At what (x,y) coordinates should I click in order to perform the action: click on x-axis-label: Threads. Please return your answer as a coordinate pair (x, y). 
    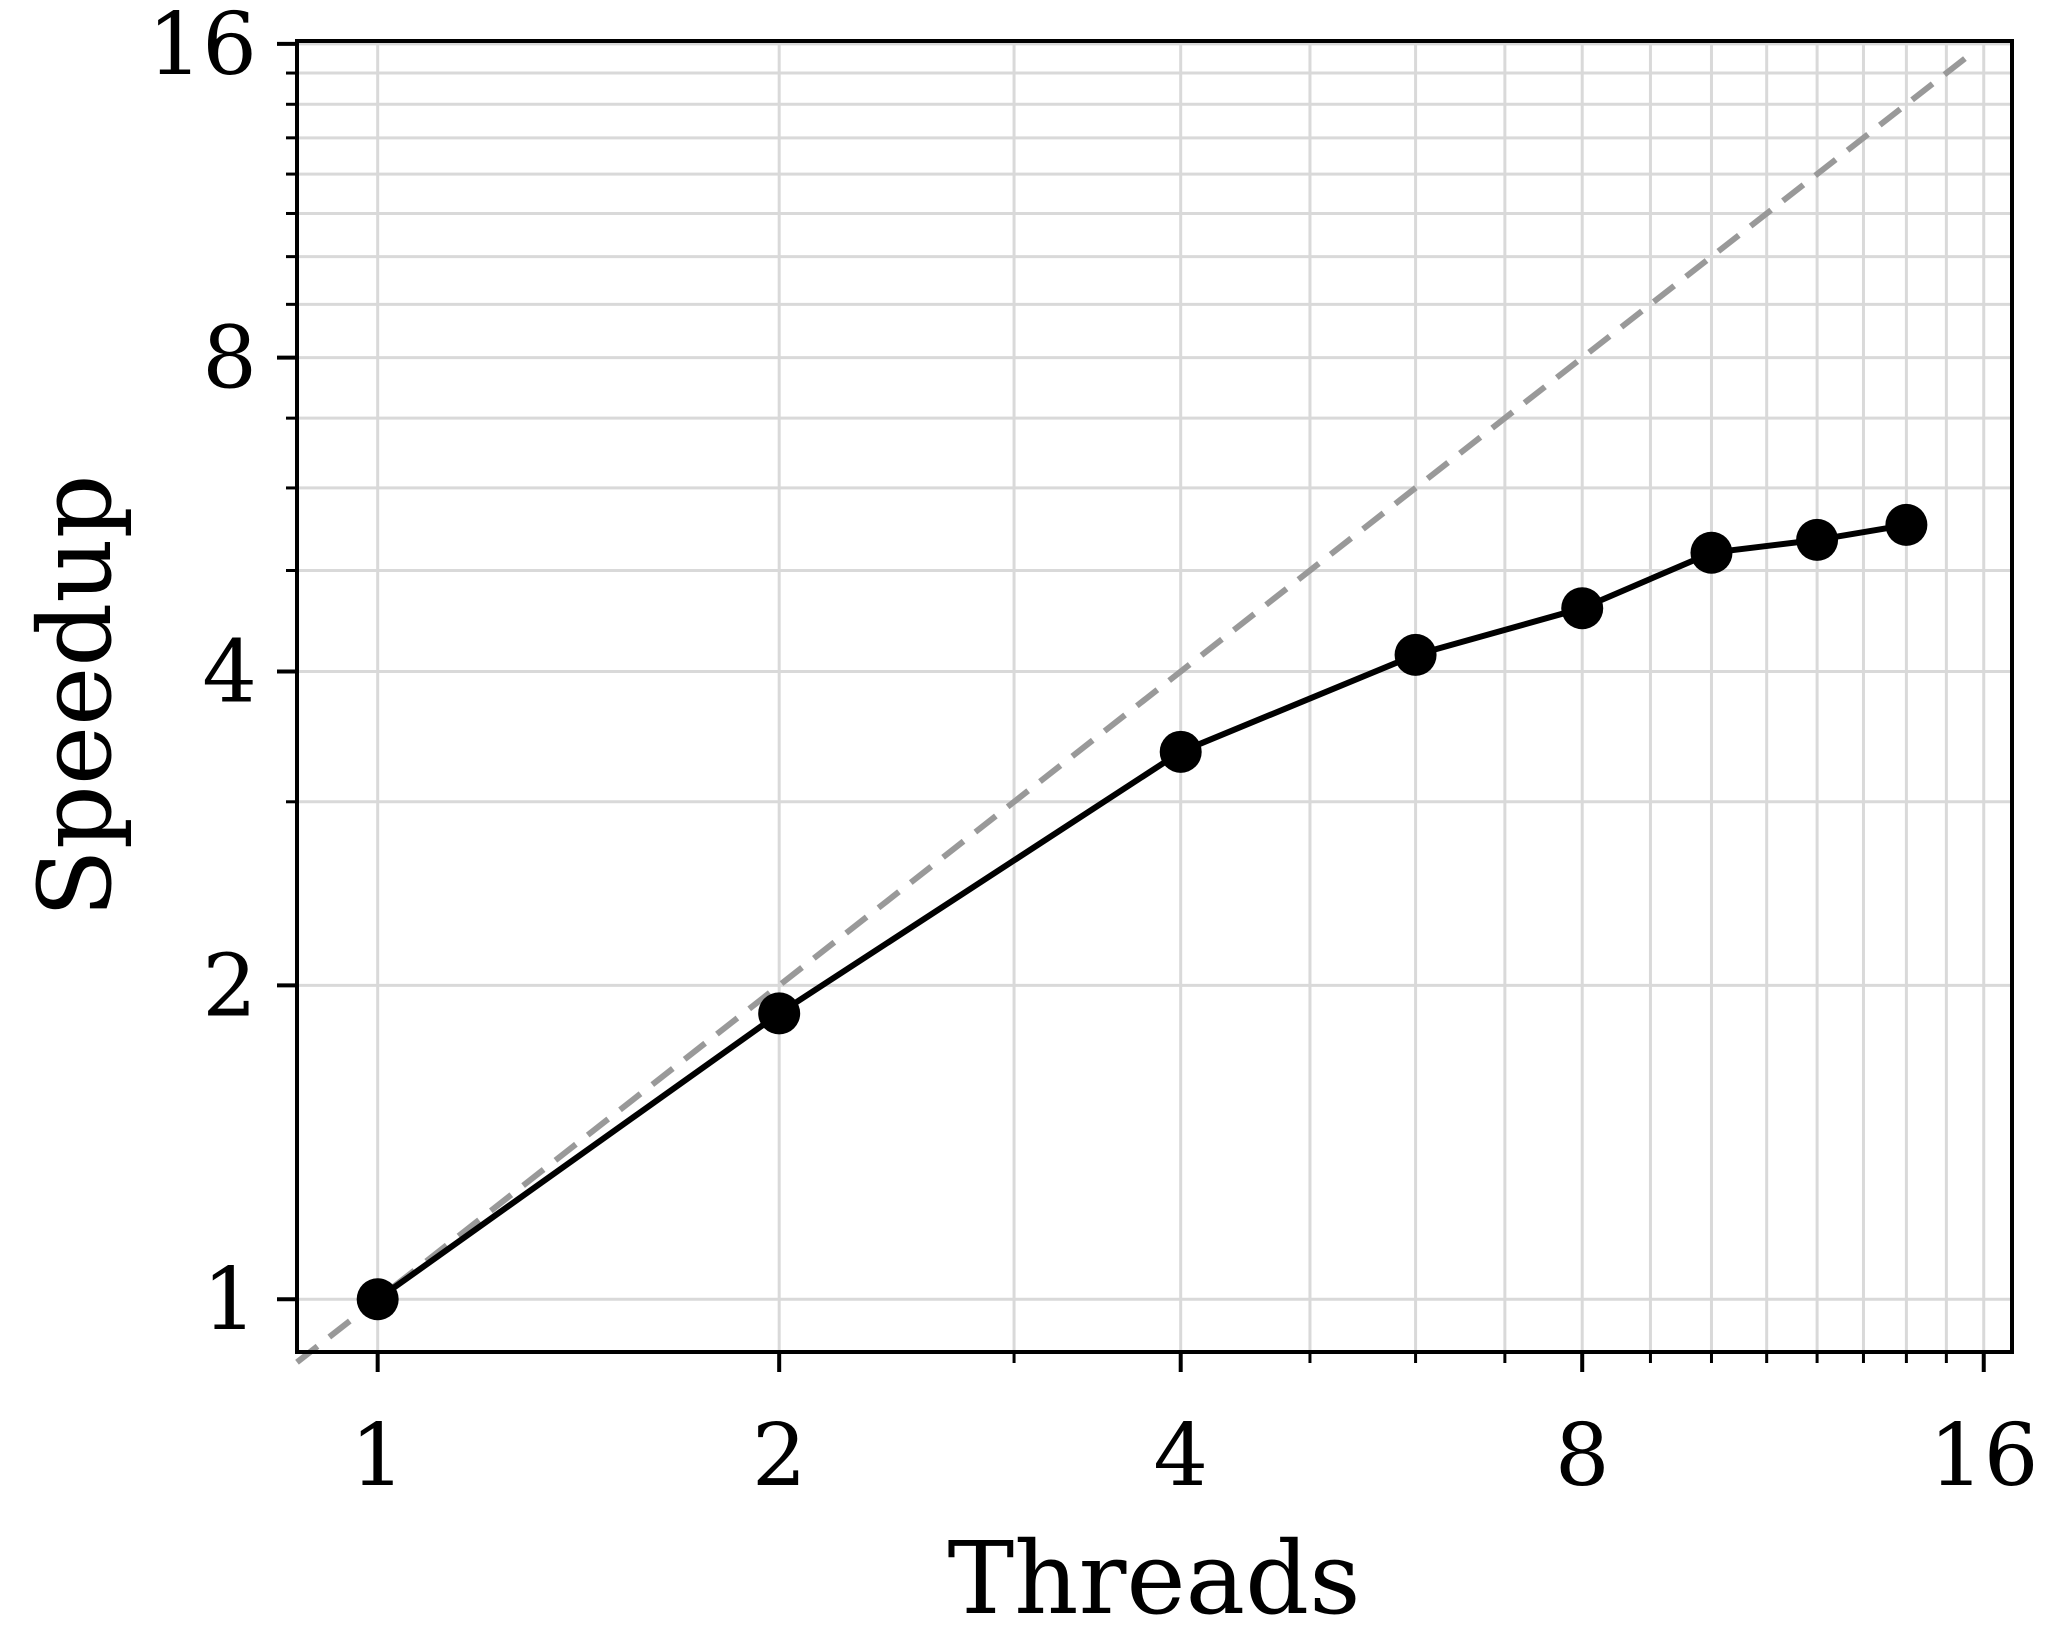
    Looking at the image, I should click on (1153, 1570).